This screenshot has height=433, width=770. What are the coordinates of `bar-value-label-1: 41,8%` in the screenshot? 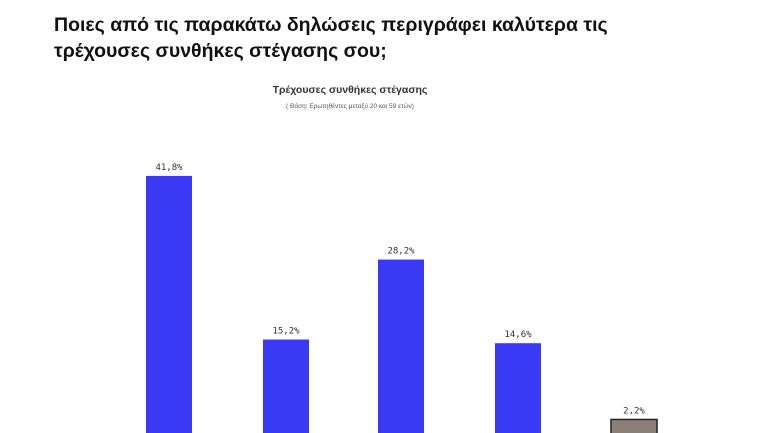 It's located at (169, 168).